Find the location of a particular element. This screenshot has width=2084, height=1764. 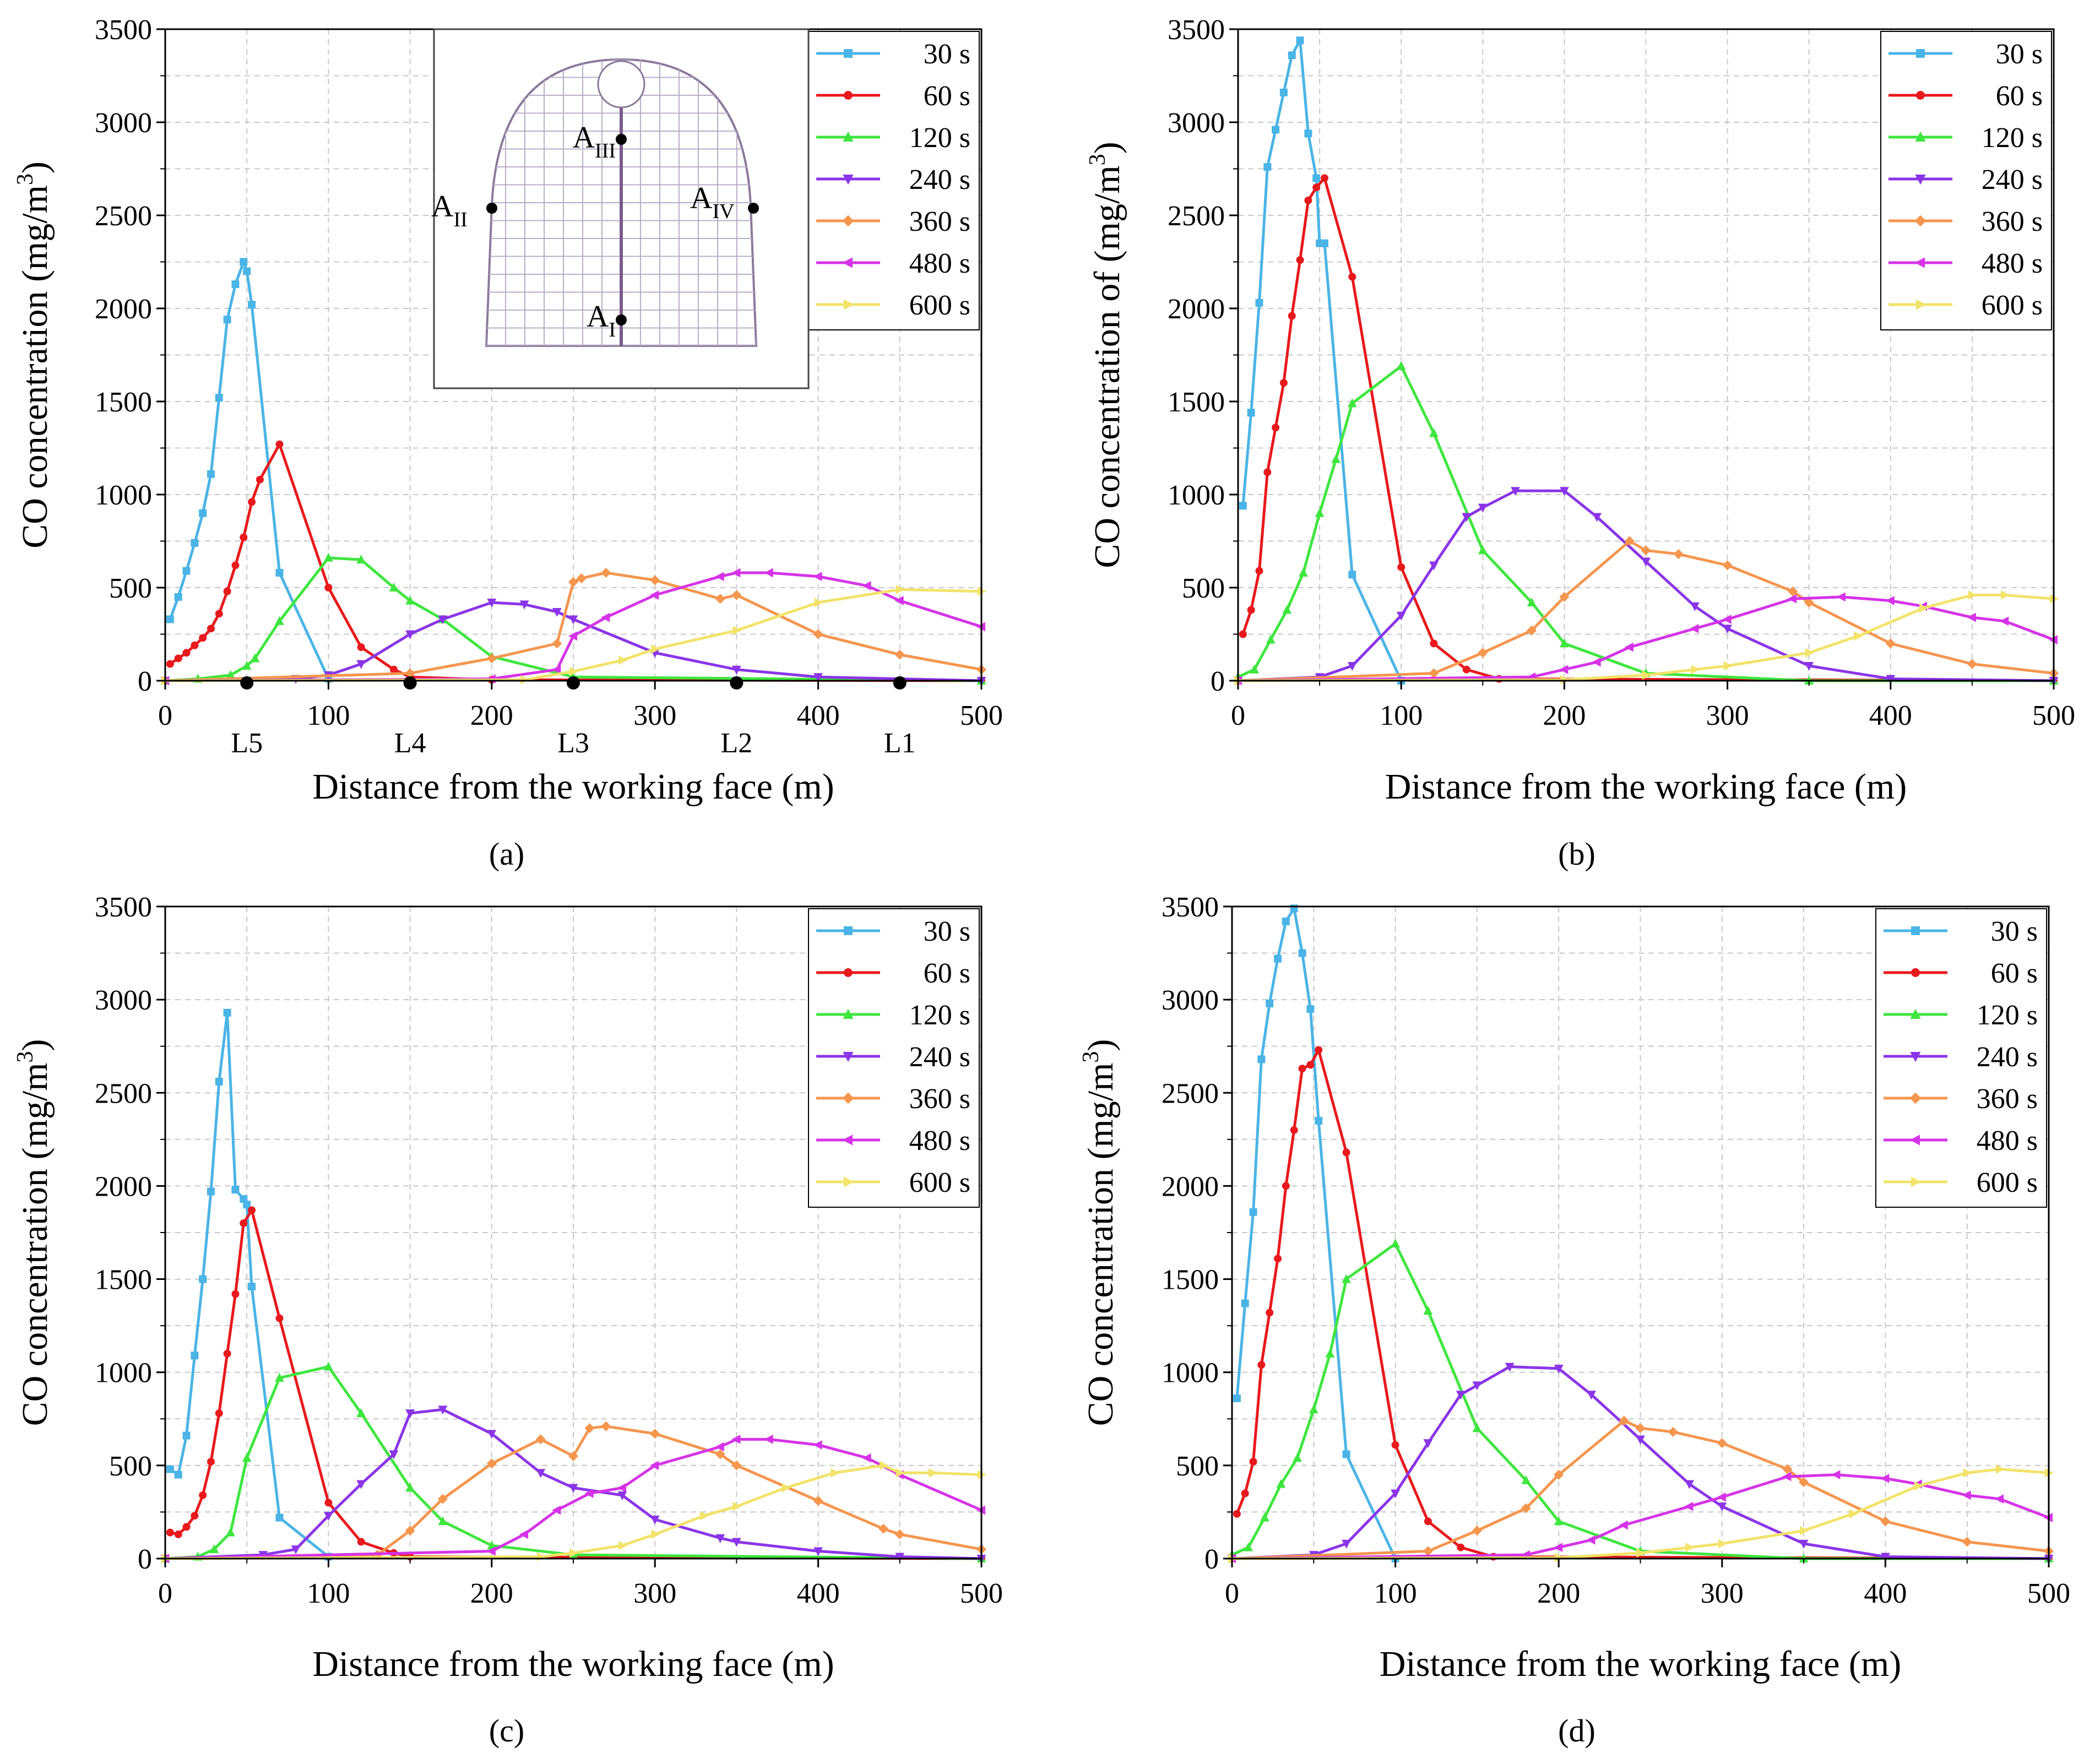

legend-item: 120 s is located at coordinates (893, 138).